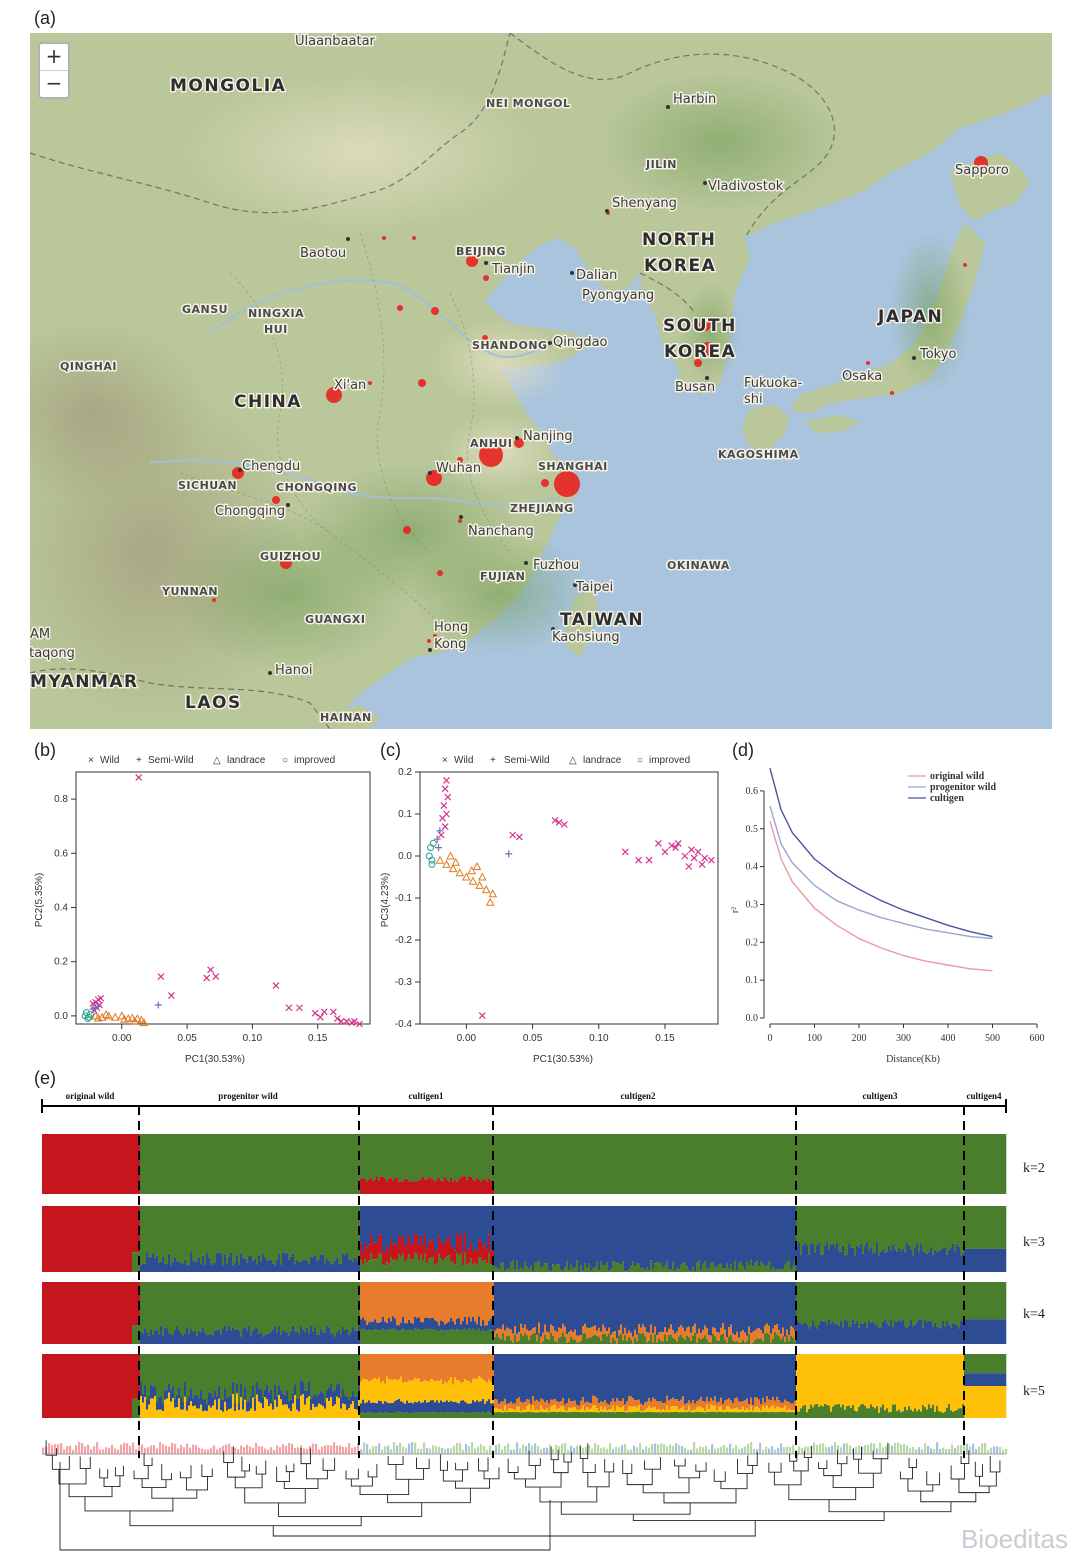  I want to click on svg-text: Fukuoka-, so click(773, 383).